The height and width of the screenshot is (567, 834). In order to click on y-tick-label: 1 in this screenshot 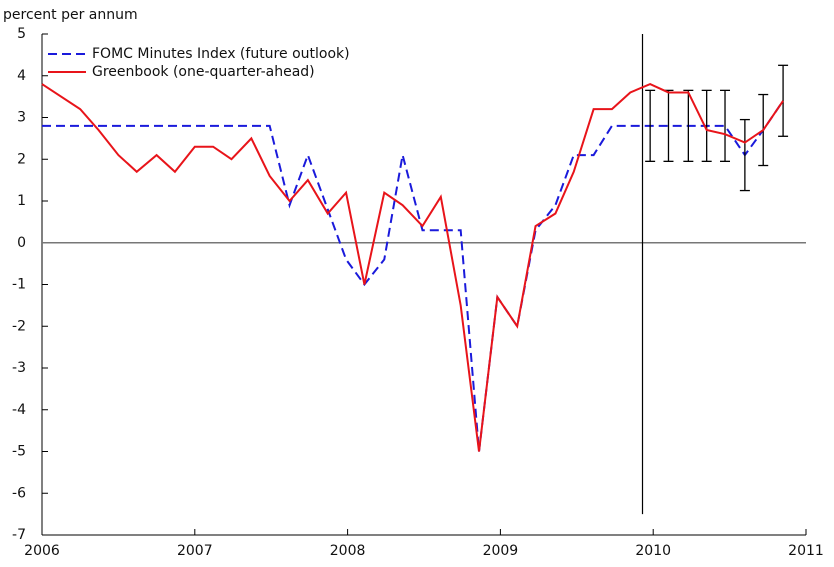, I will do `click(21, 201)`.